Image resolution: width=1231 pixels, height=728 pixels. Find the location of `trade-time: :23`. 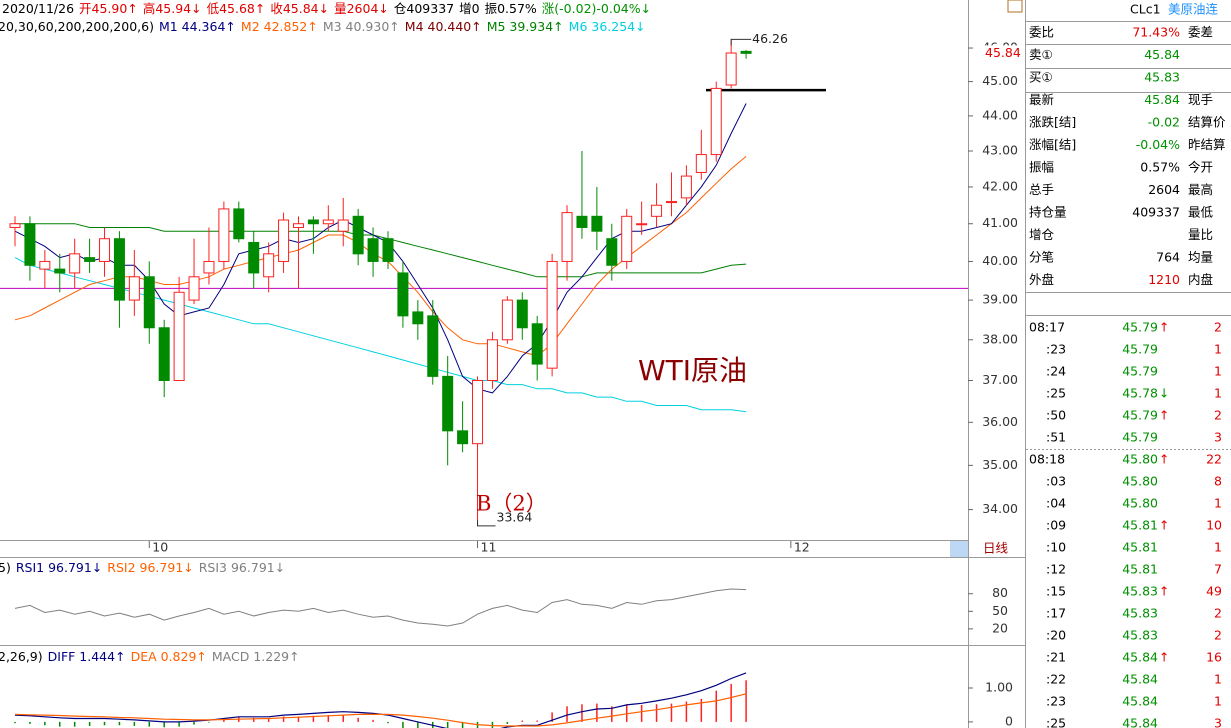

trade-time: :23 is located at coordinates (1056, 349).